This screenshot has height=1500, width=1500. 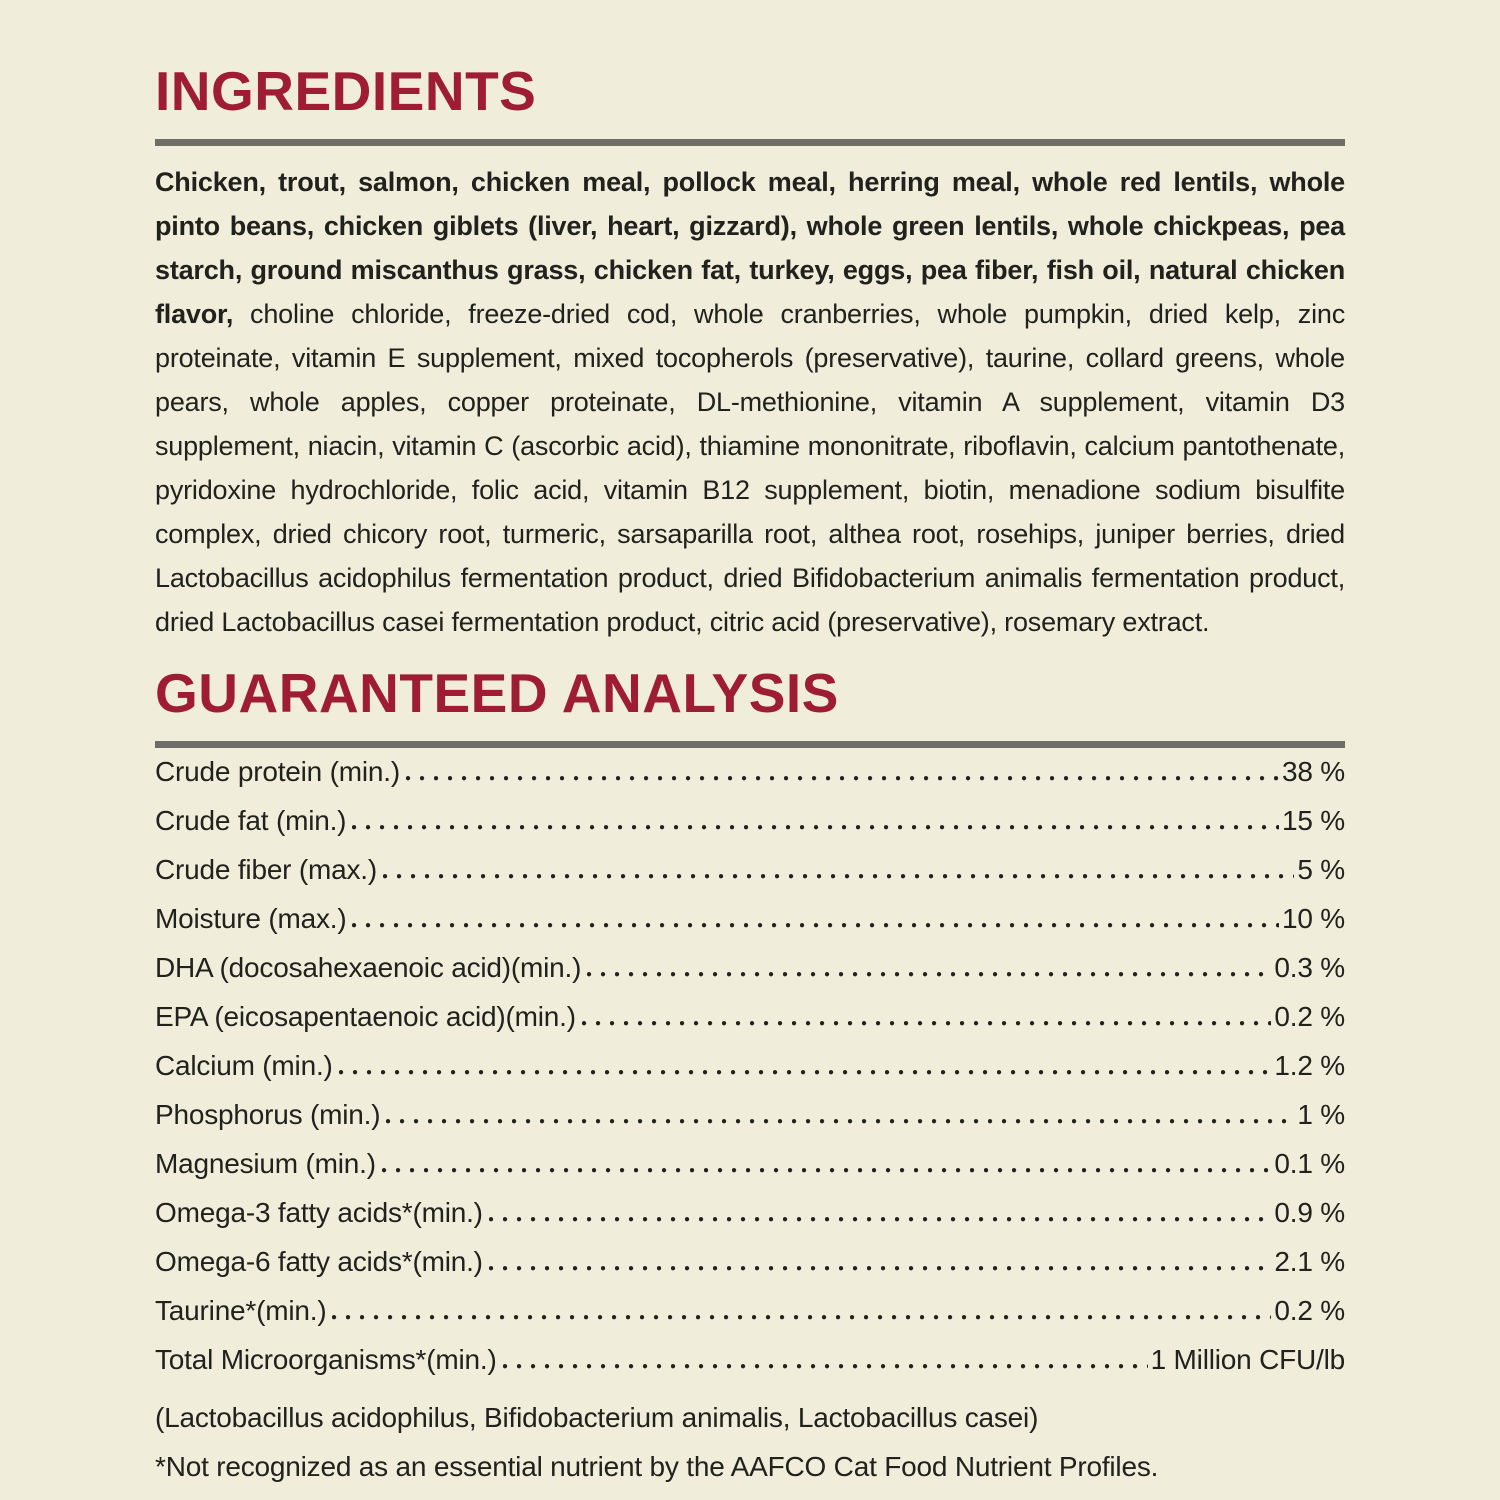 I want to click on analysis-row-label: Phosphorus (min.), so click(x=268, y=1114).